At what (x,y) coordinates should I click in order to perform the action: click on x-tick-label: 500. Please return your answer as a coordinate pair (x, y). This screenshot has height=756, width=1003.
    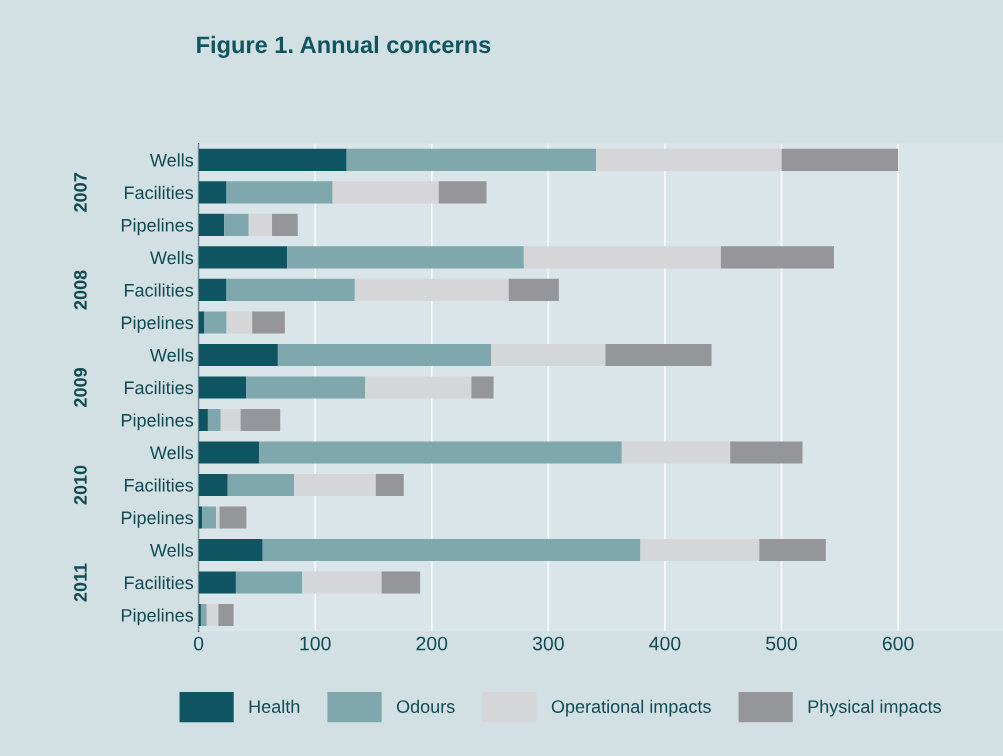
    Looking at the image, I should click on (781, 643).